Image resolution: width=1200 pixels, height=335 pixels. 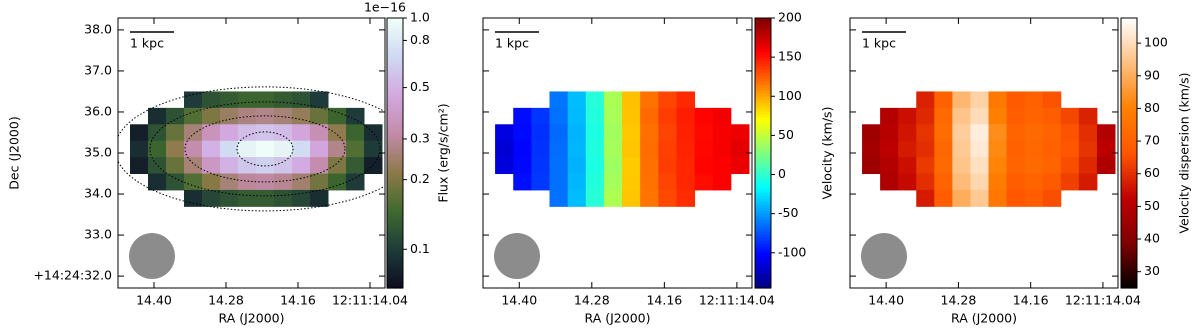 What do you see at coordinates (265, 149) in the screenshot?
I see `contour` at bounding box center [265, 149].